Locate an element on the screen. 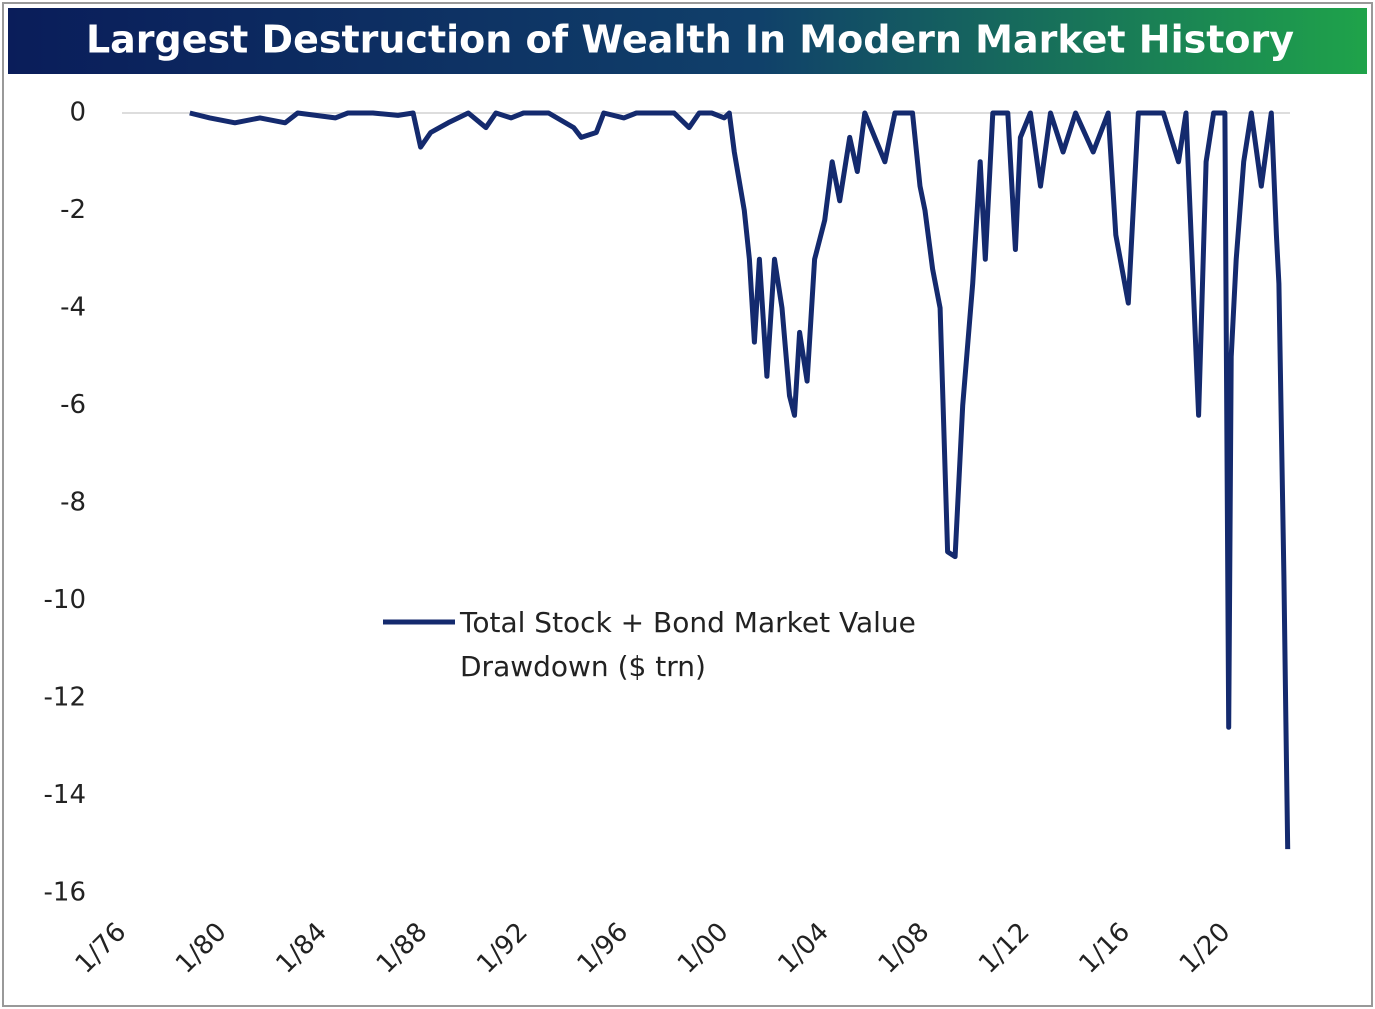 Image resolution: width=1375 pixels, height=1009 pixels. y-tick-label: 0 is located at coordinates (77, 113).